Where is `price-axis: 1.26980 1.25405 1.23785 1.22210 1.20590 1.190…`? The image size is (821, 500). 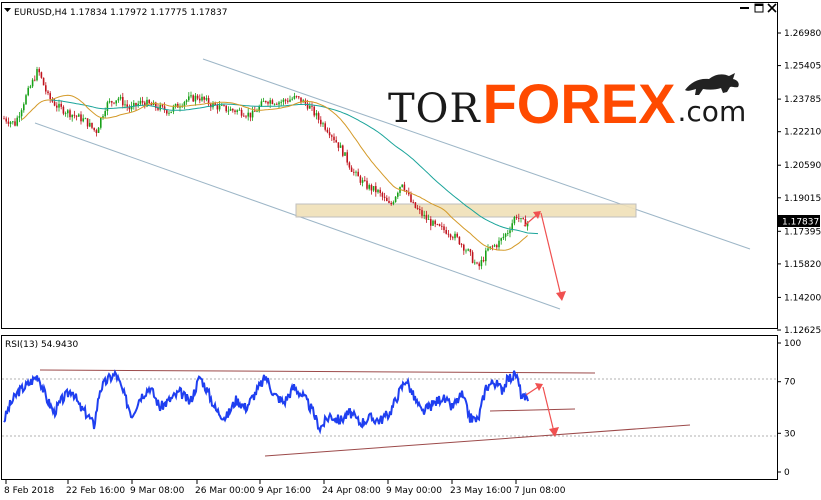
price-axis: 1.26980 1.25405 1.23785 1.22210 1.20590 1.190… is located at coordinates (799, 182).